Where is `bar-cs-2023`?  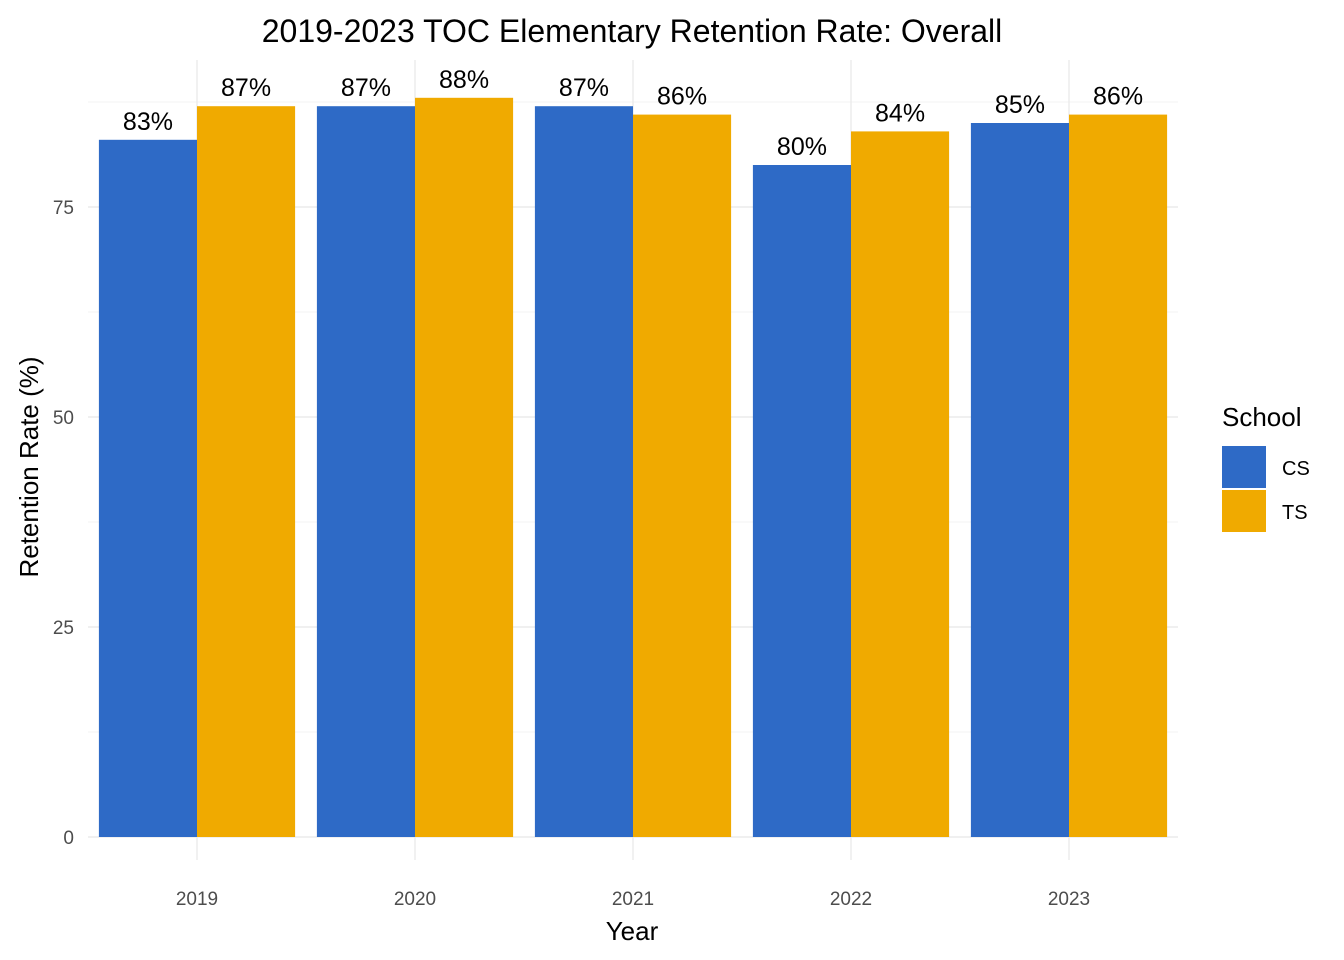
bar-cs-2023 is located at coordinates (1019, 480).